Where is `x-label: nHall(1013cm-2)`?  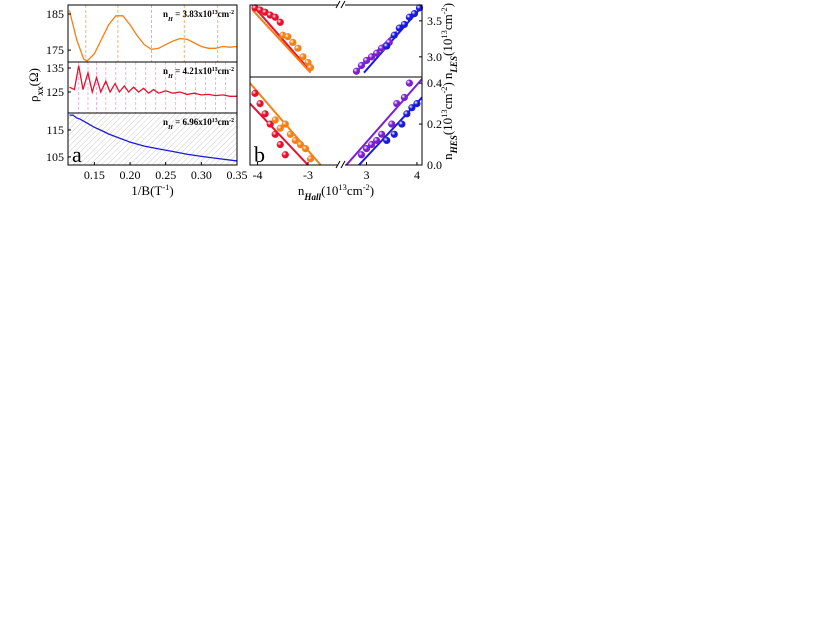 x-label: nHall(1013cm-2) is located at coordinates (336, 192).